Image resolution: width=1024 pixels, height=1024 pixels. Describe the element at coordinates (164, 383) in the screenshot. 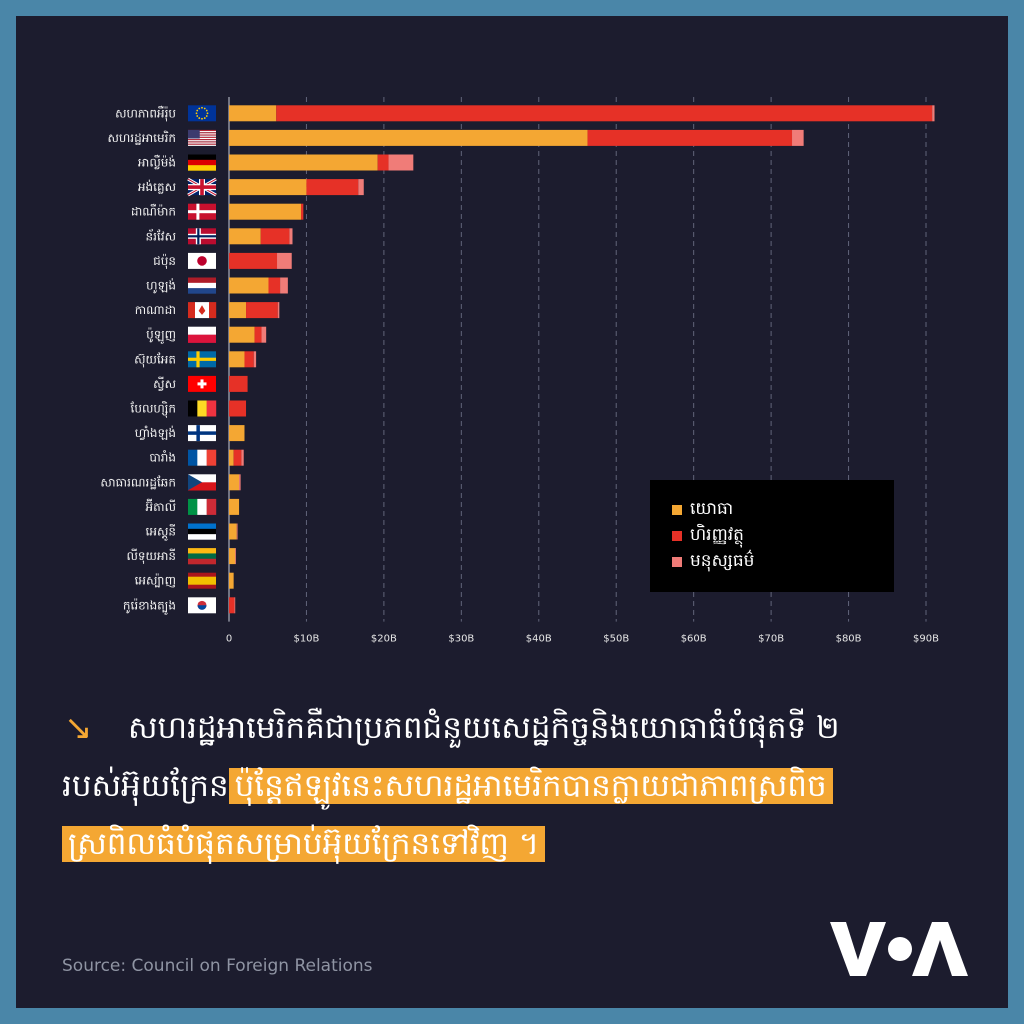

I see `country-label: ស្វីស` at that location.